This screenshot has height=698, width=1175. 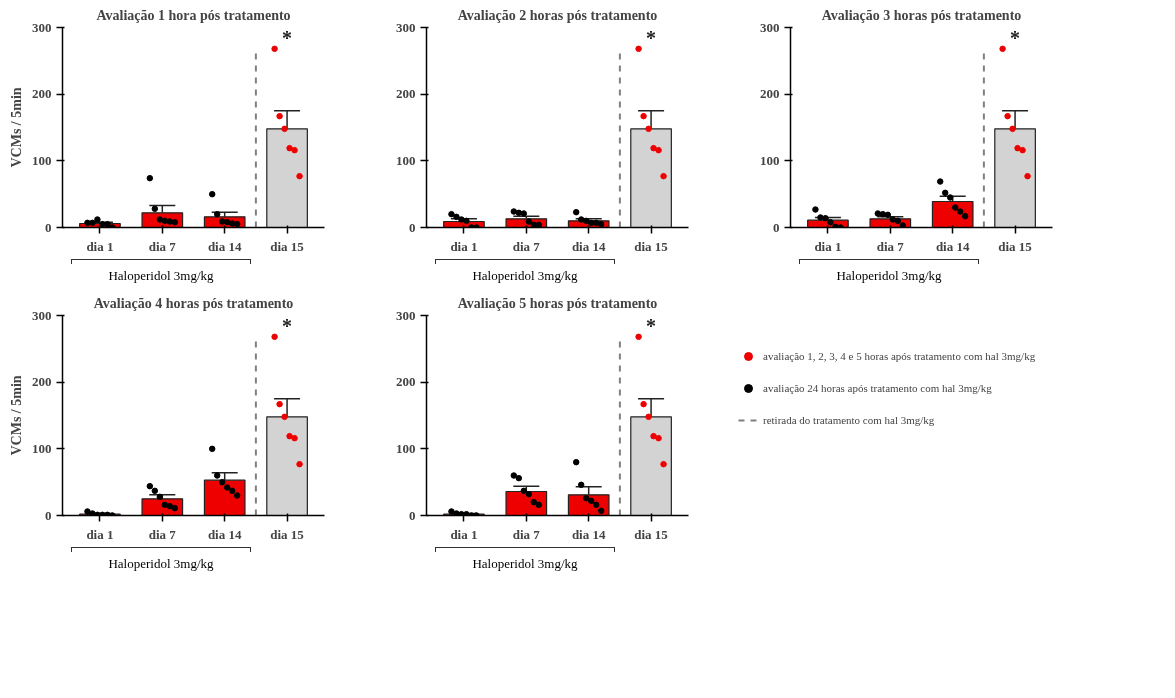 I want to click on chart-title: Avaliação 1 hora pós tratamento, so click(x=193, y=15).